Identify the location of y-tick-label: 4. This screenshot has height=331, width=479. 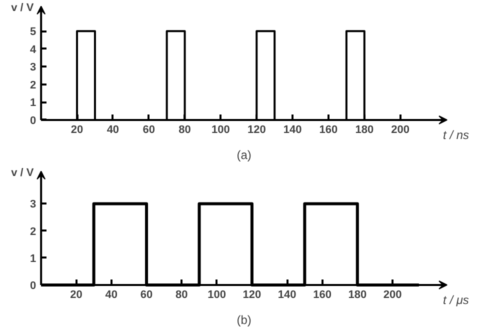
(33, 50).